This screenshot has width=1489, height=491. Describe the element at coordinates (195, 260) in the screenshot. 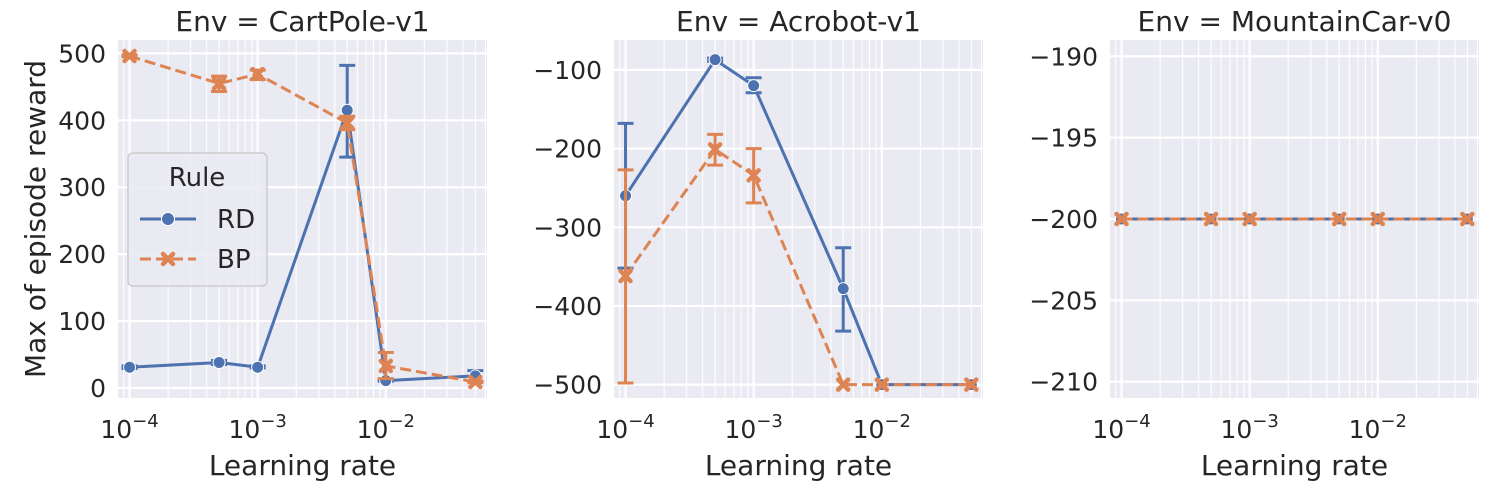

I see `legend-item-bp: BP` at that location.